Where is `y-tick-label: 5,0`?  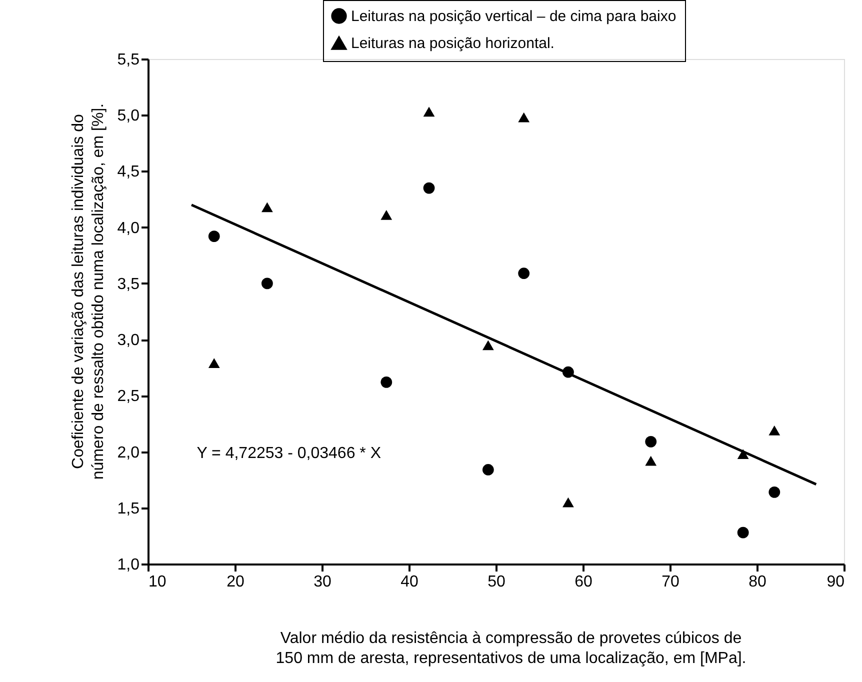 y-tick-label: 5,0 is located at coordinates (128, 116).